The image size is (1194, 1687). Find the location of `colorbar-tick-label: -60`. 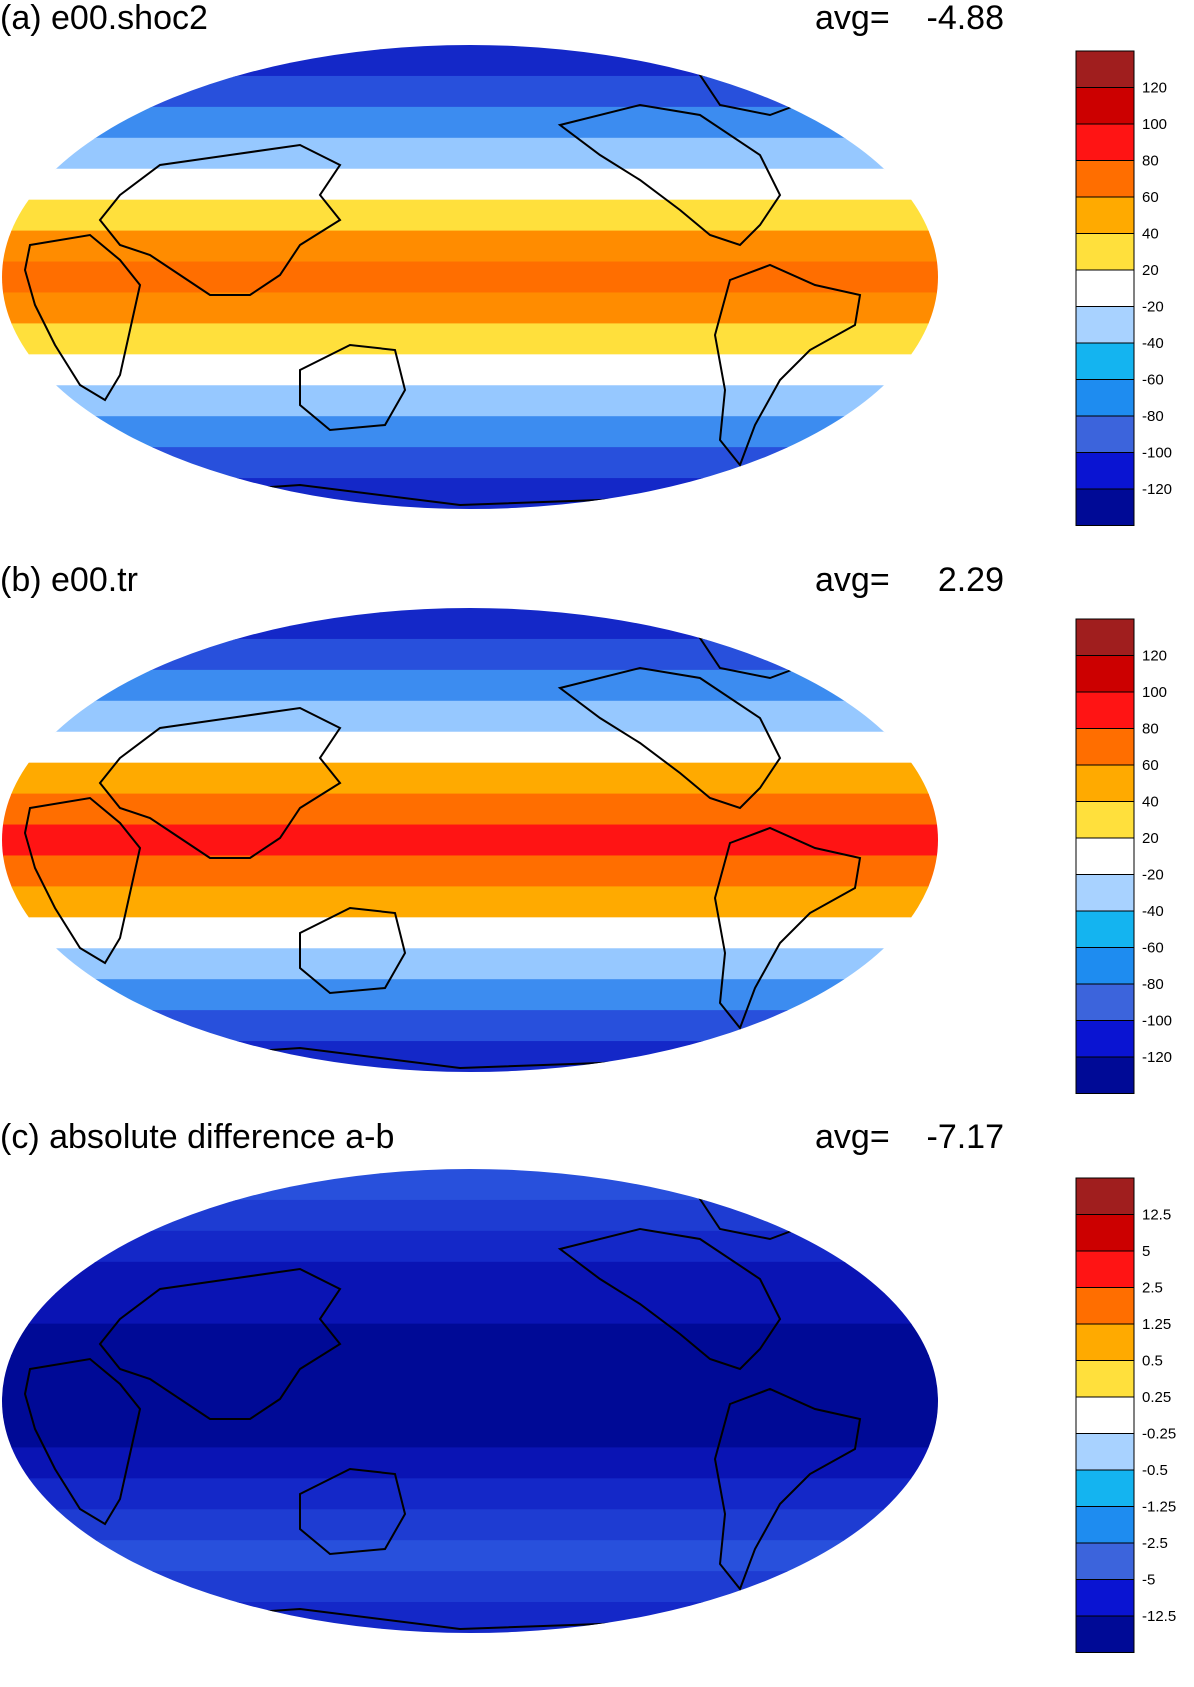

colorbar-tick-label: -60 is located at coordinates (1153, 948).